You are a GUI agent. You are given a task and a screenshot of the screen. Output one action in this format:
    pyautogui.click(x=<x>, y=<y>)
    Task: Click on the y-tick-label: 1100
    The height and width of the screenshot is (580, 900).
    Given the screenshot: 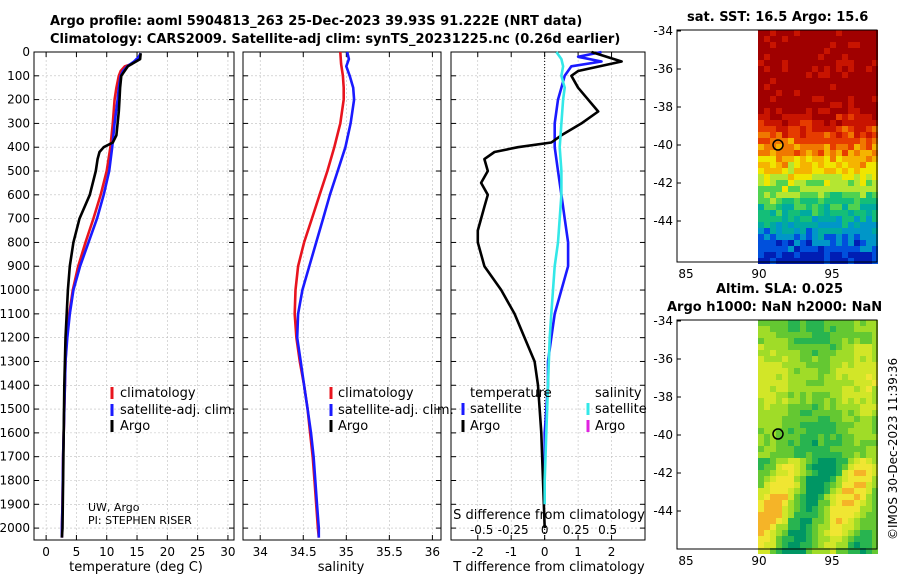 What is the action you would take?
    pyautogui.click(x=15, y=314)
    